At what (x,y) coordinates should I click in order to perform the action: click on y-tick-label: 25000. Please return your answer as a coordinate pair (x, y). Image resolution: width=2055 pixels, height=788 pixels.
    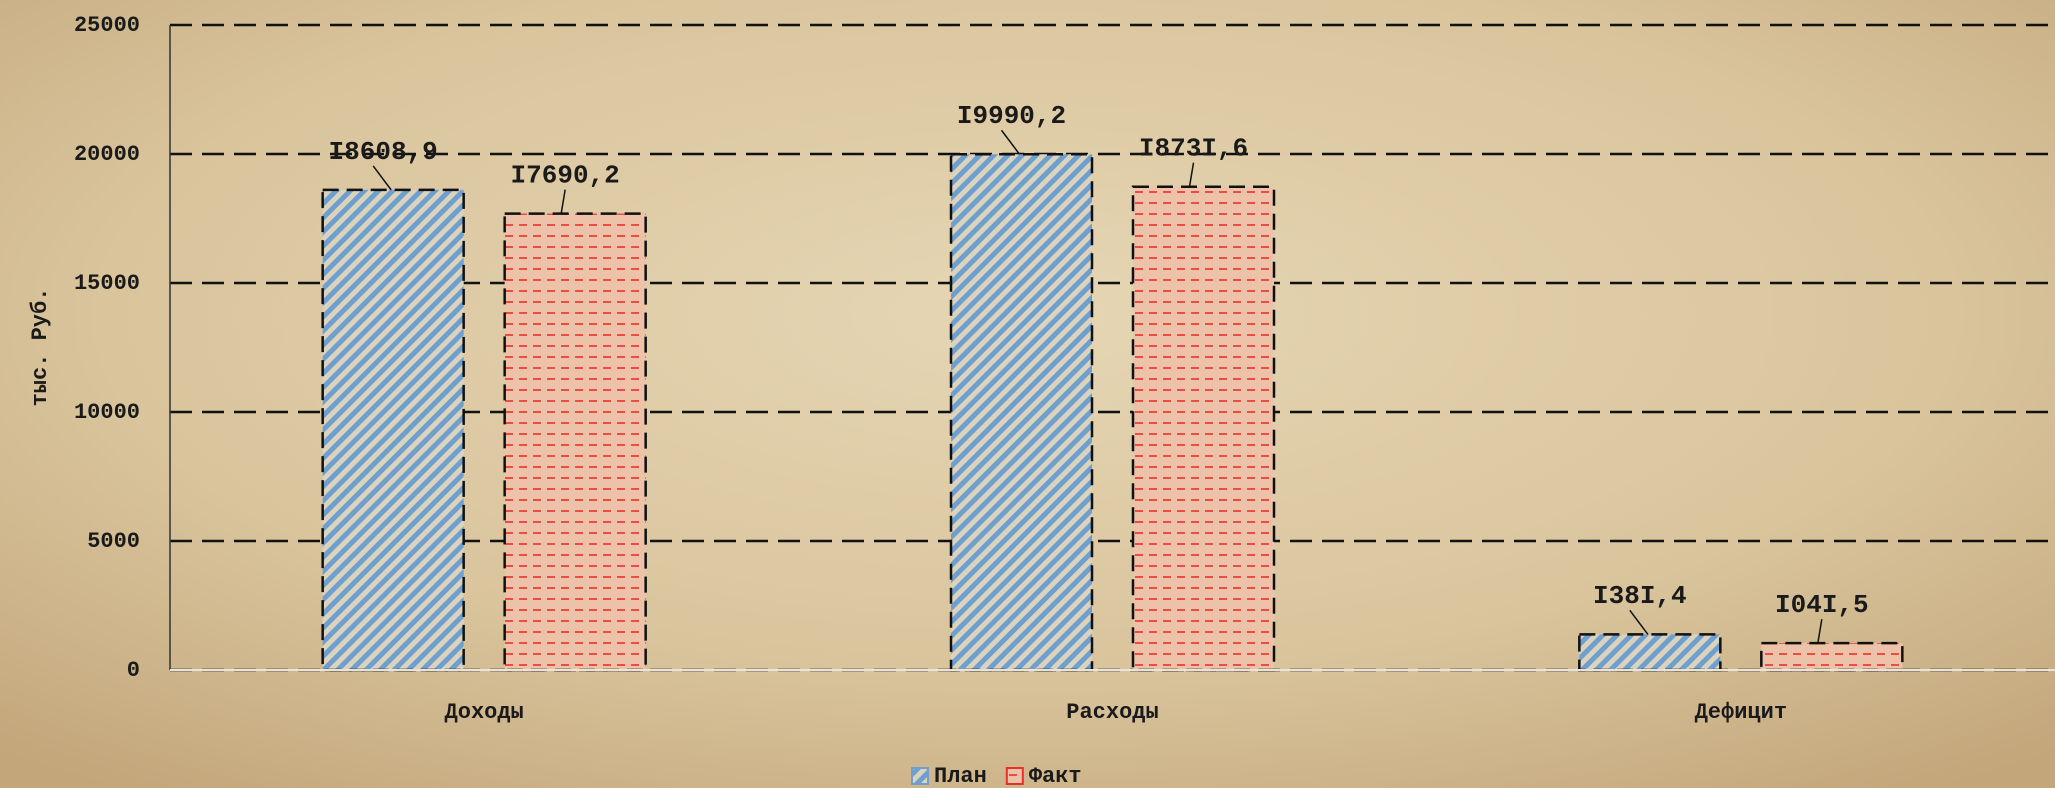
    Looking at the image, I should click on (107, 25).